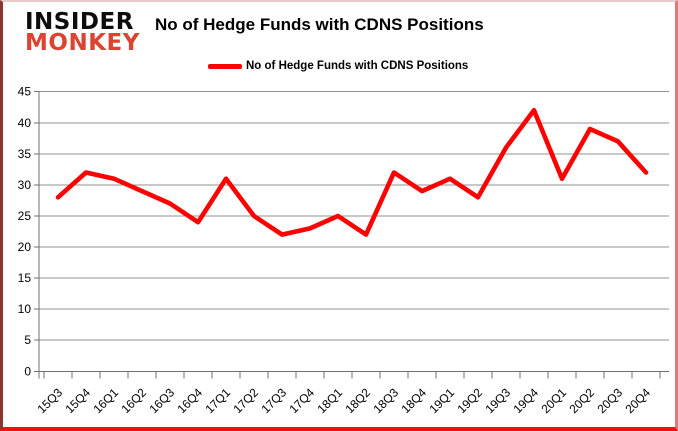  I want to click on logo-line-insider: INSIDER, so click(79, 22).